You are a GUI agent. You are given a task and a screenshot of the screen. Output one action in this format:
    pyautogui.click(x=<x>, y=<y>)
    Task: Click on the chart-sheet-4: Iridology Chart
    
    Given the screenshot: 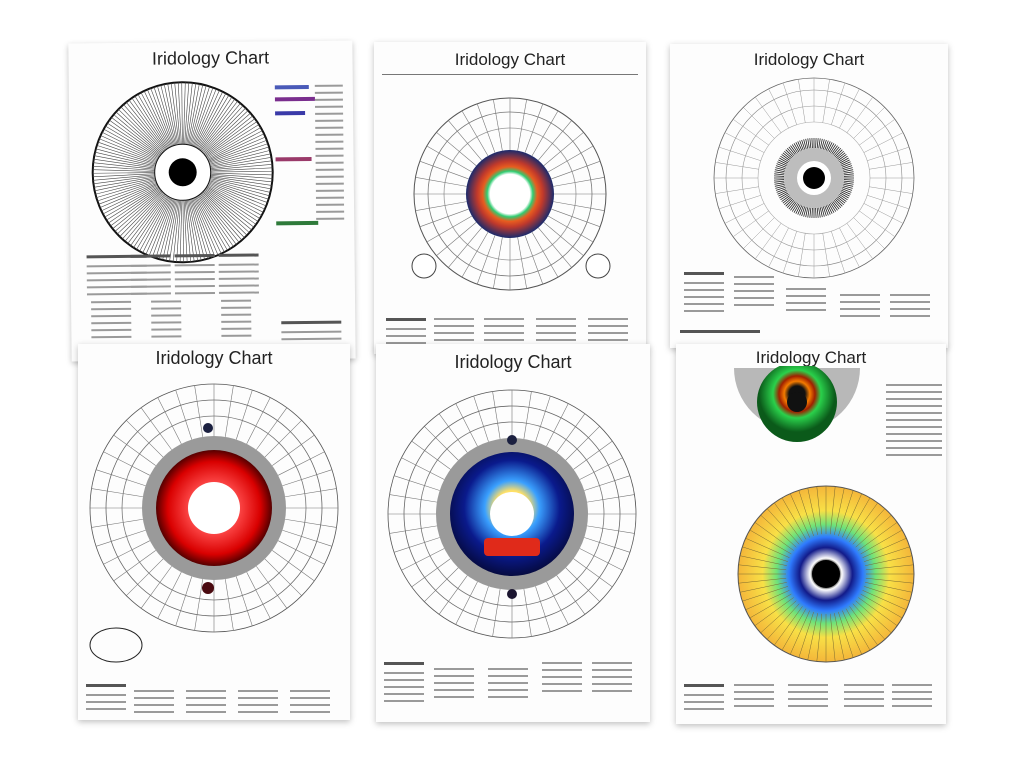 What is the action you would take?
    pyautogui.click(x=214, y=532)
    